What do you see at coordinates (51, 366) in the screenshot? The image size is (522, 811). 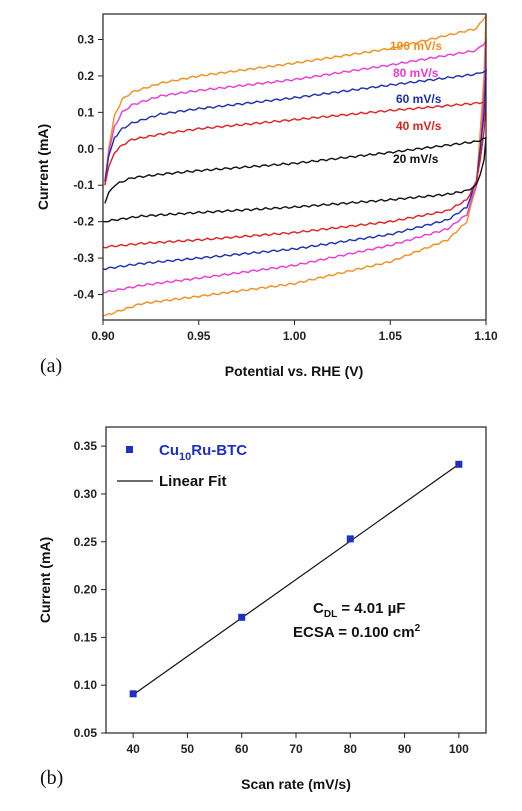 I see `chart-a-panel-label: (a)` at bounding box center [51, 366].